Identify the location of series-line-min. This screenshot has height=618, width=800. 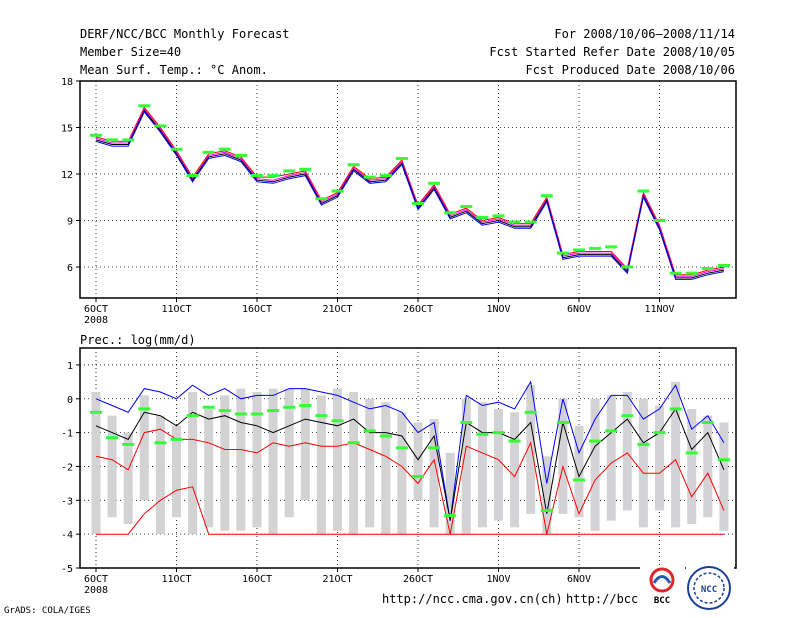
(410, 510).